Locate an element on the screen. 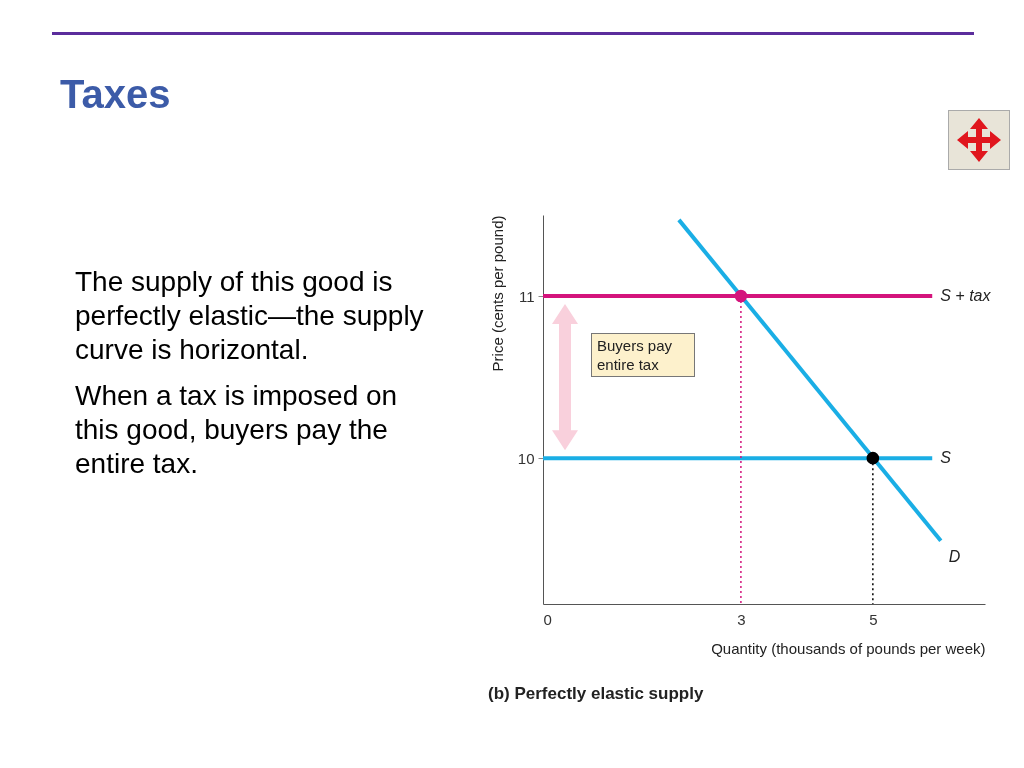  text: (b) Perfectly elastic supply is located at coordinates (596, 694).